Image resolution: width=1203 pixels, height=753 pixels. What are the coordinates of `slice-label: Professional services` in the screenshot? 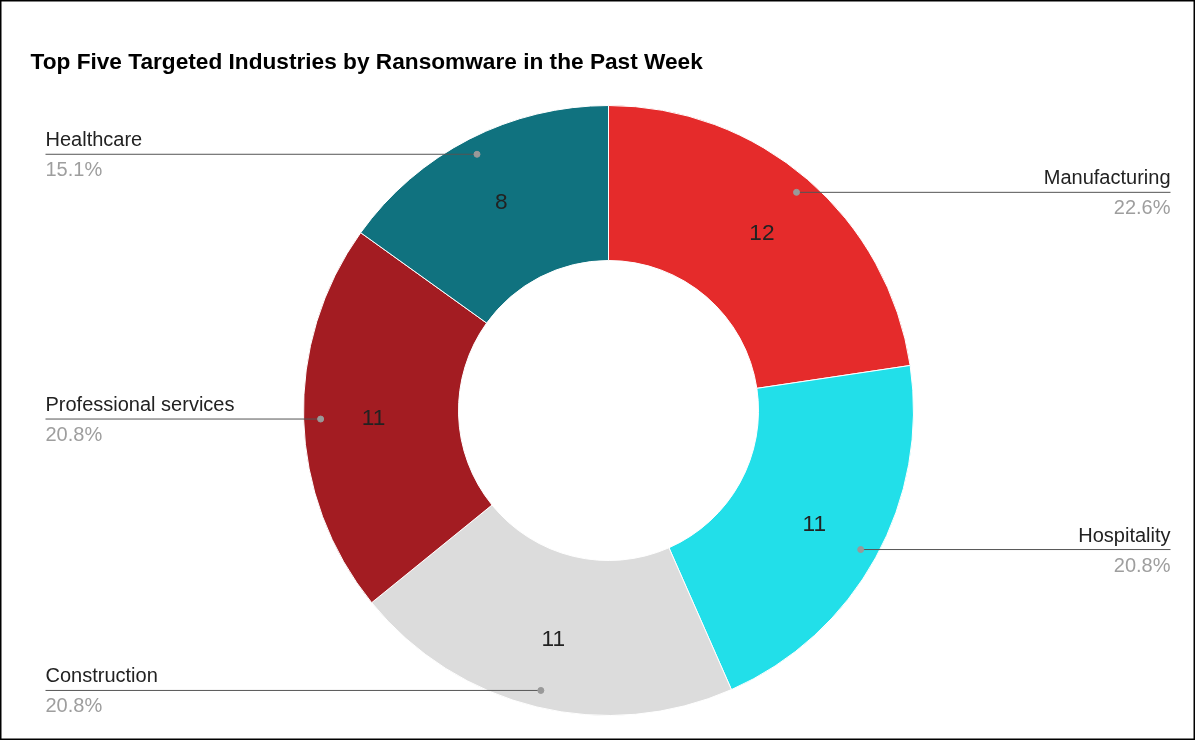 It's located at (140, 404).